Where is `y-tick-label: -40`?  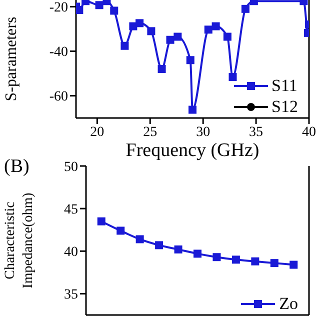 y-tick-label: -40 is located at coordinates (58, 52).